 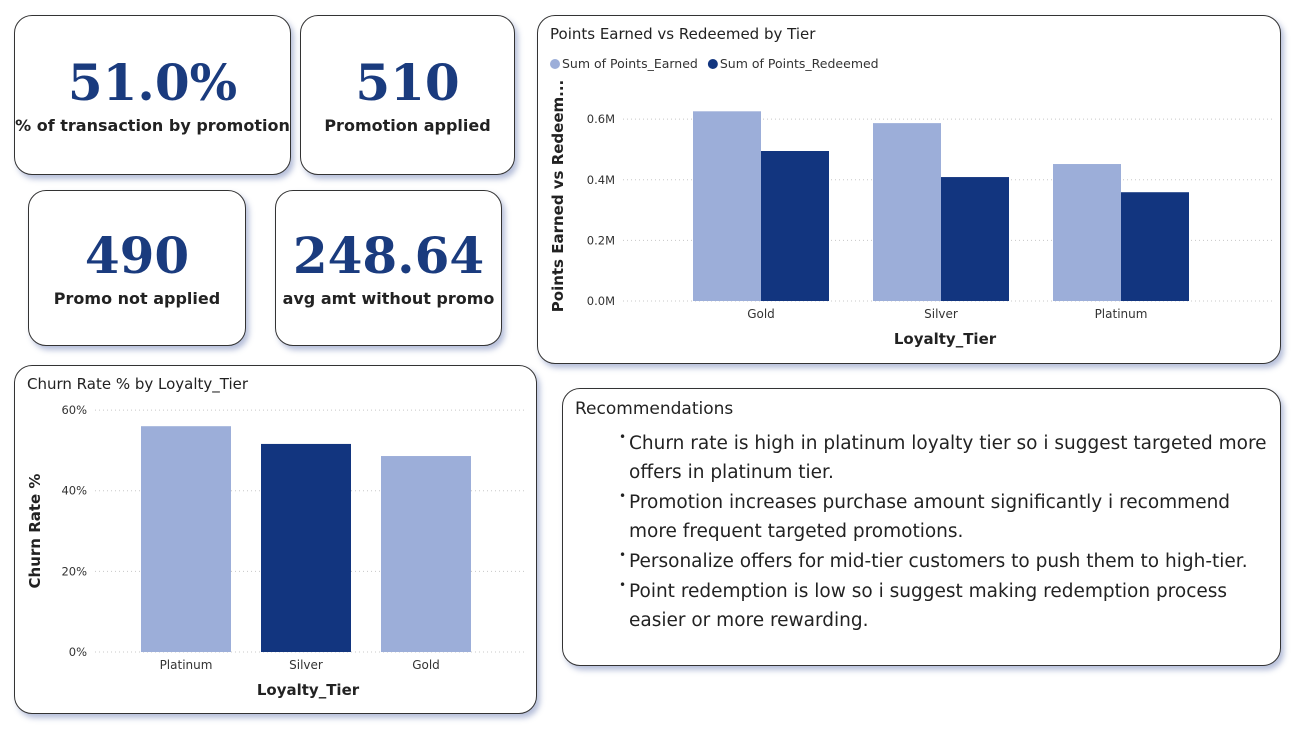 I want to click on y-tick-label: 40%, so click(x=74, y=491).